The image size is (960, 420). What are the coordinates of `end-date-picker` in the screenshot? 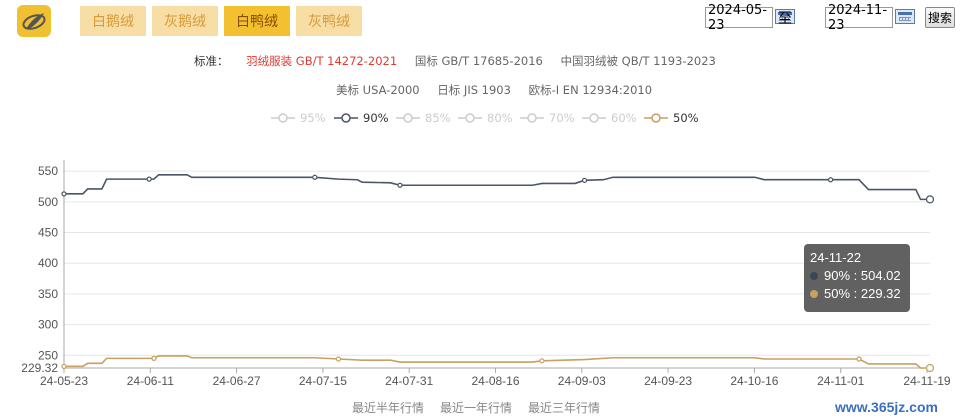 It's located at (907, 17).